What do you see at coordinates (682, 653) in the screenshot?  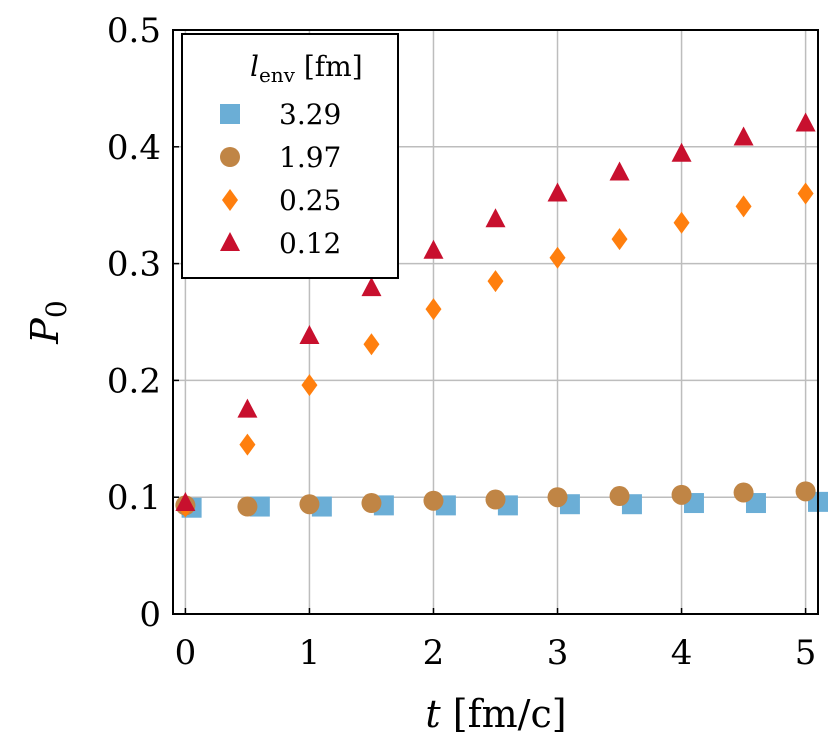 I see `x-tick-label: 4` at bounding box center [682, 653].